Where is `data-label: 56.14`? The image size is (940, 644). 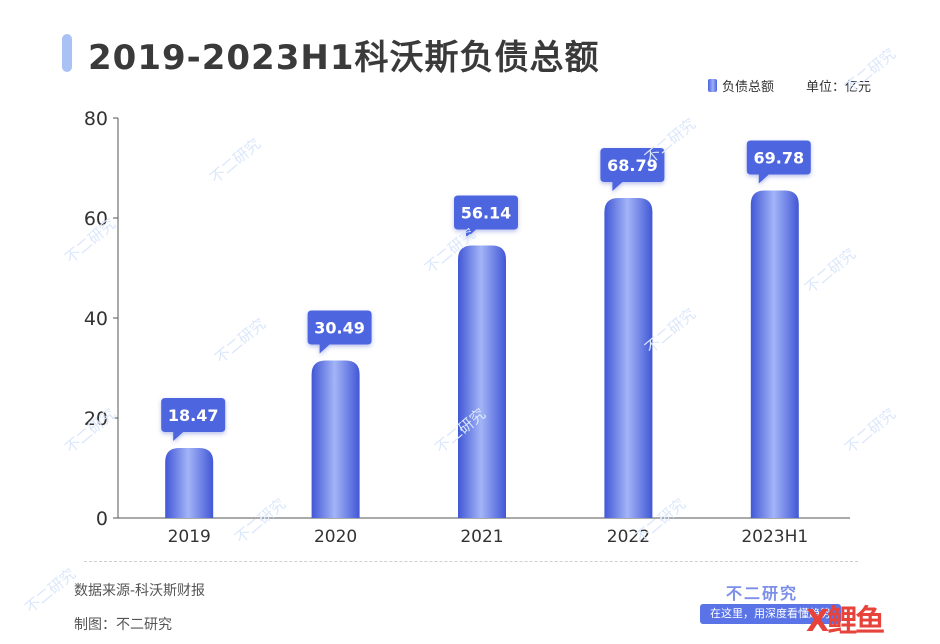 data-label: 56.14 is located at coordinates (486, 213).